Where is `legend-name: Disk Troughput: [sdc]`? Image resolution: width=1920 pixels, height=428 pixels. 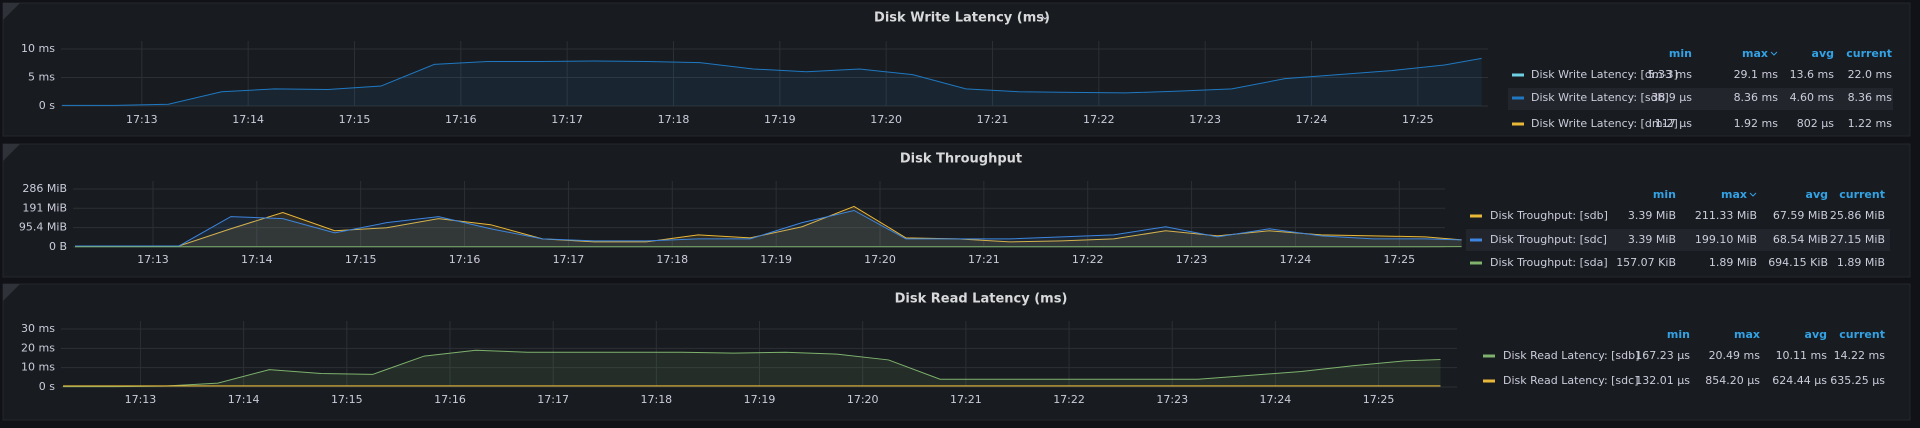 legend-name: Disk Troughput: [sdc] is located at coordinates (1548, 239).